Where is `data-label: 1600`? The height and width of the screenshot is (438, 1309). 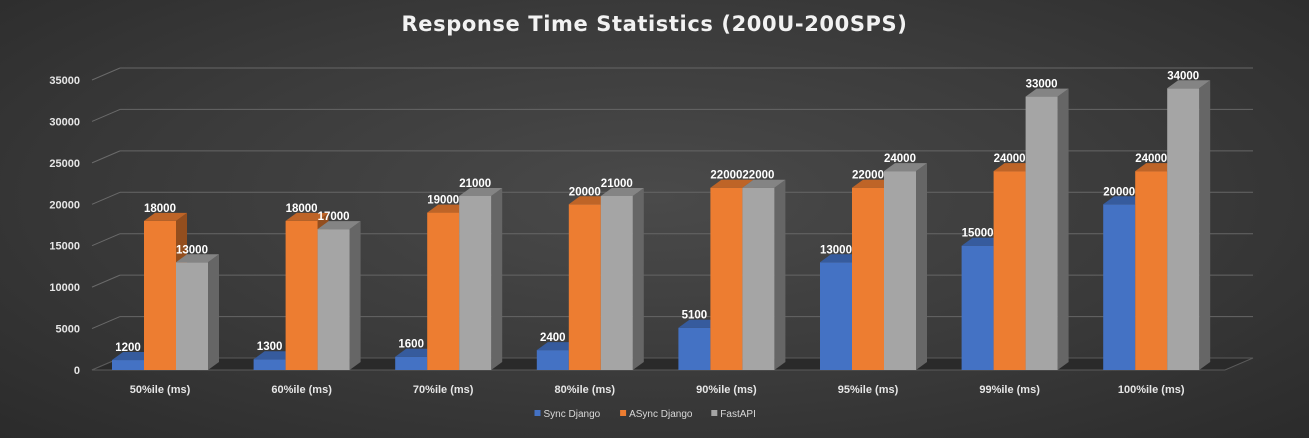
data-label: 1600 is located at coordinates (411, 345).